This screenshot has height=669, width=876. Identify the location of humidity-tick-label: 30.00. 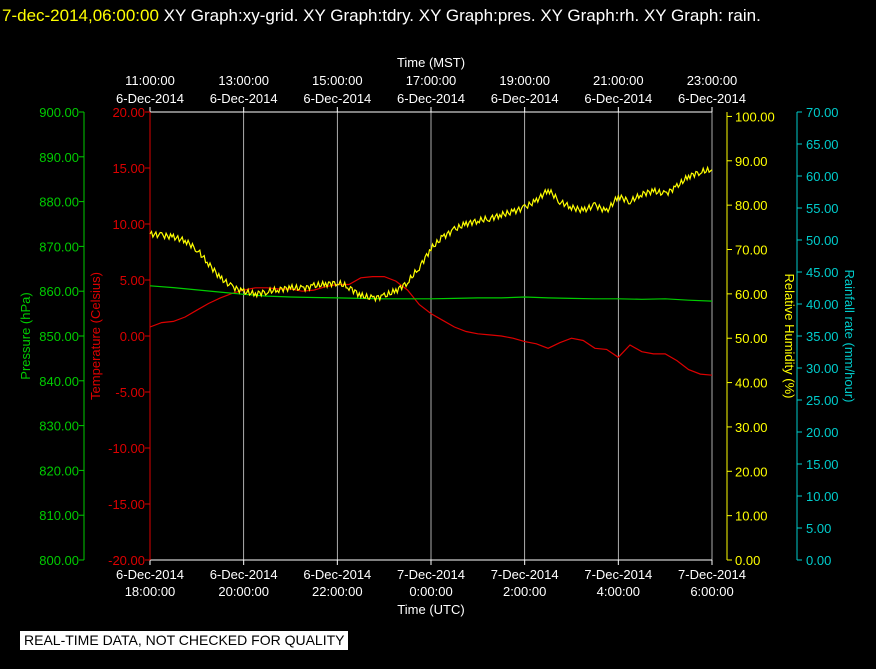
(751, 427).